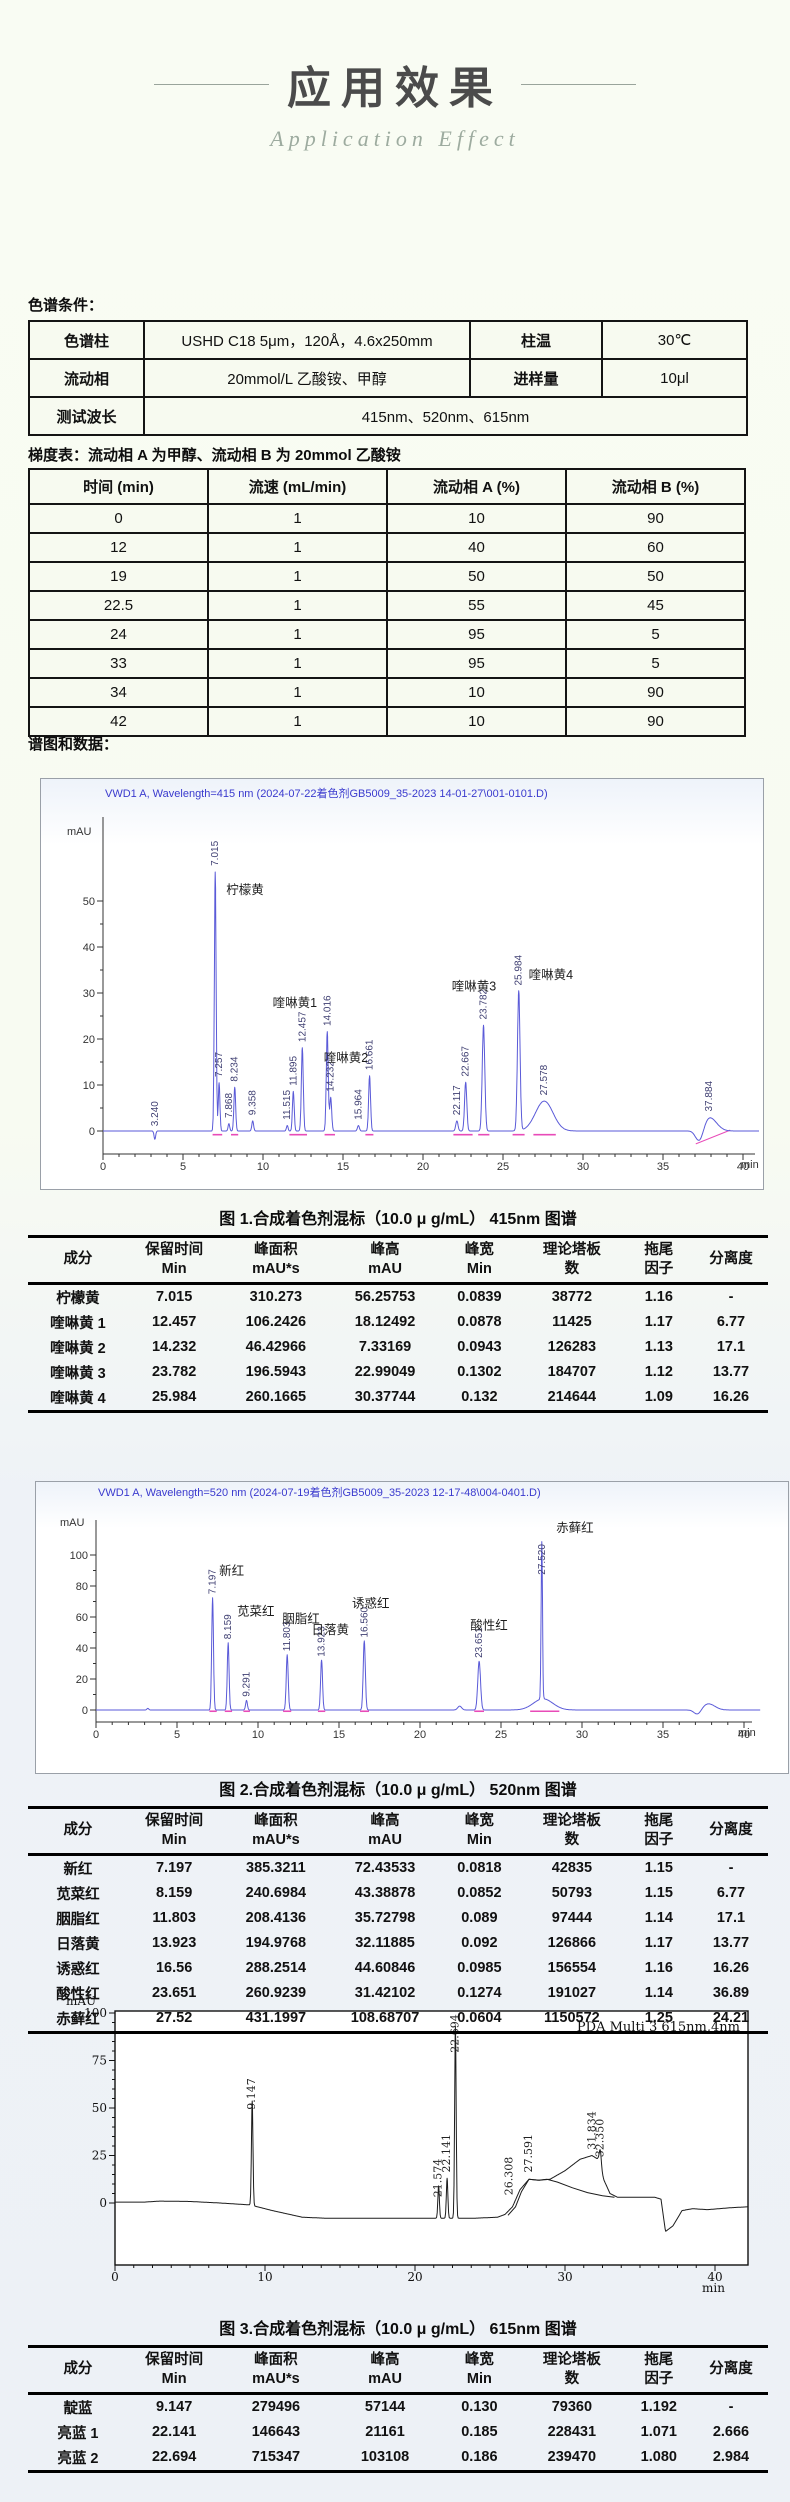  Describe the element at coordinates (572, 1943) in the screenshot. I see `table-cell: 126866` at that location.